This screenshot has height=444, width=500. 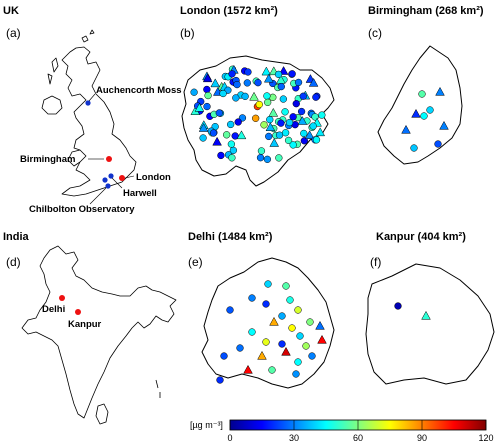 I want to click on uk-header: UK, so click(x=11, y=11).